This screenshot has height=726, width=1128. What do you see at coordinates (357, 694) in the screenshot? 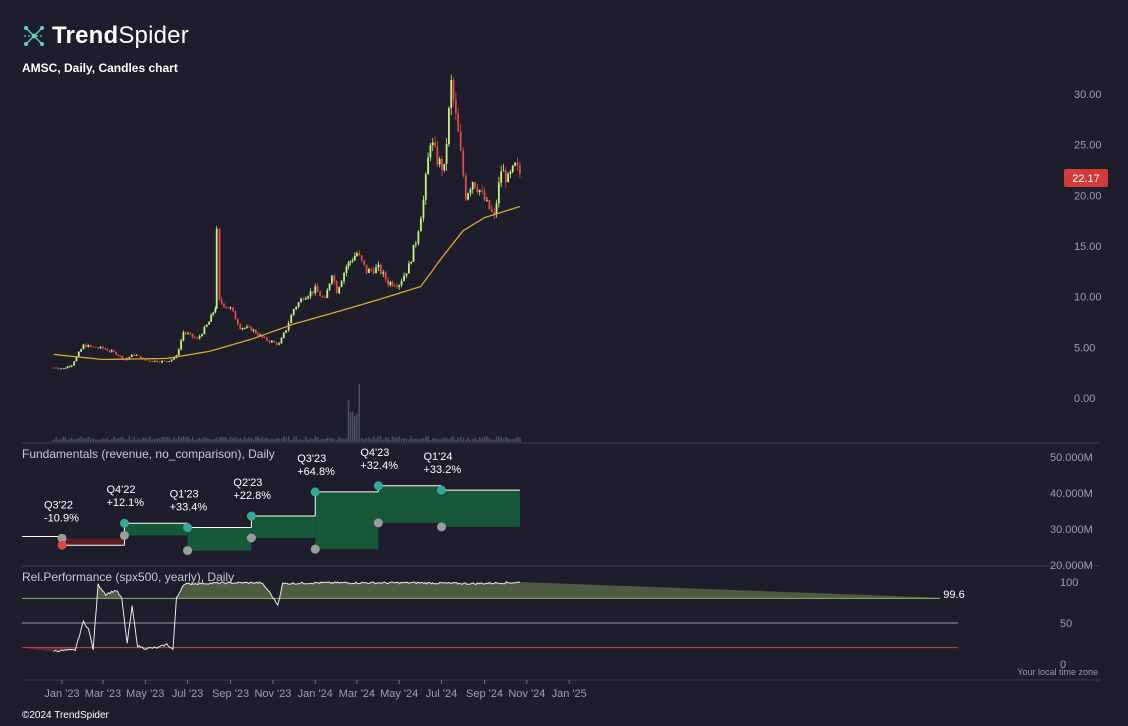
I see `x-tick-label: Mar '24` at bounding box center [357, 694].